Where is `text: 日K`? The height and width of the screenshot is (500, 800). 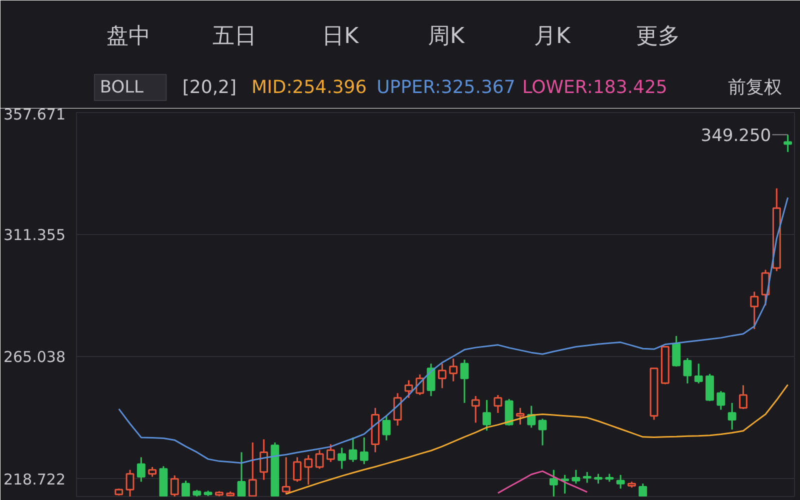
text: 日K is located at coordinates (341, 36).